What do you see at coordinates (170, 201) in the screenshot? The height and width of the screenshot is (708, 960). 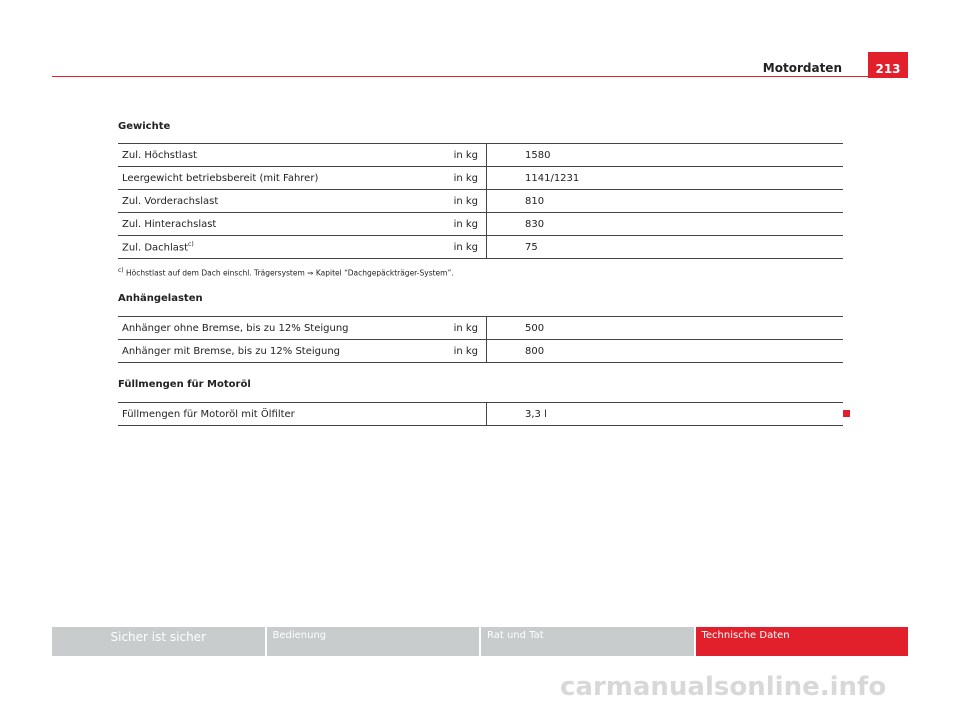 I see `label-text: Zul. Vorderachslast` at bounding box center [170, 201].